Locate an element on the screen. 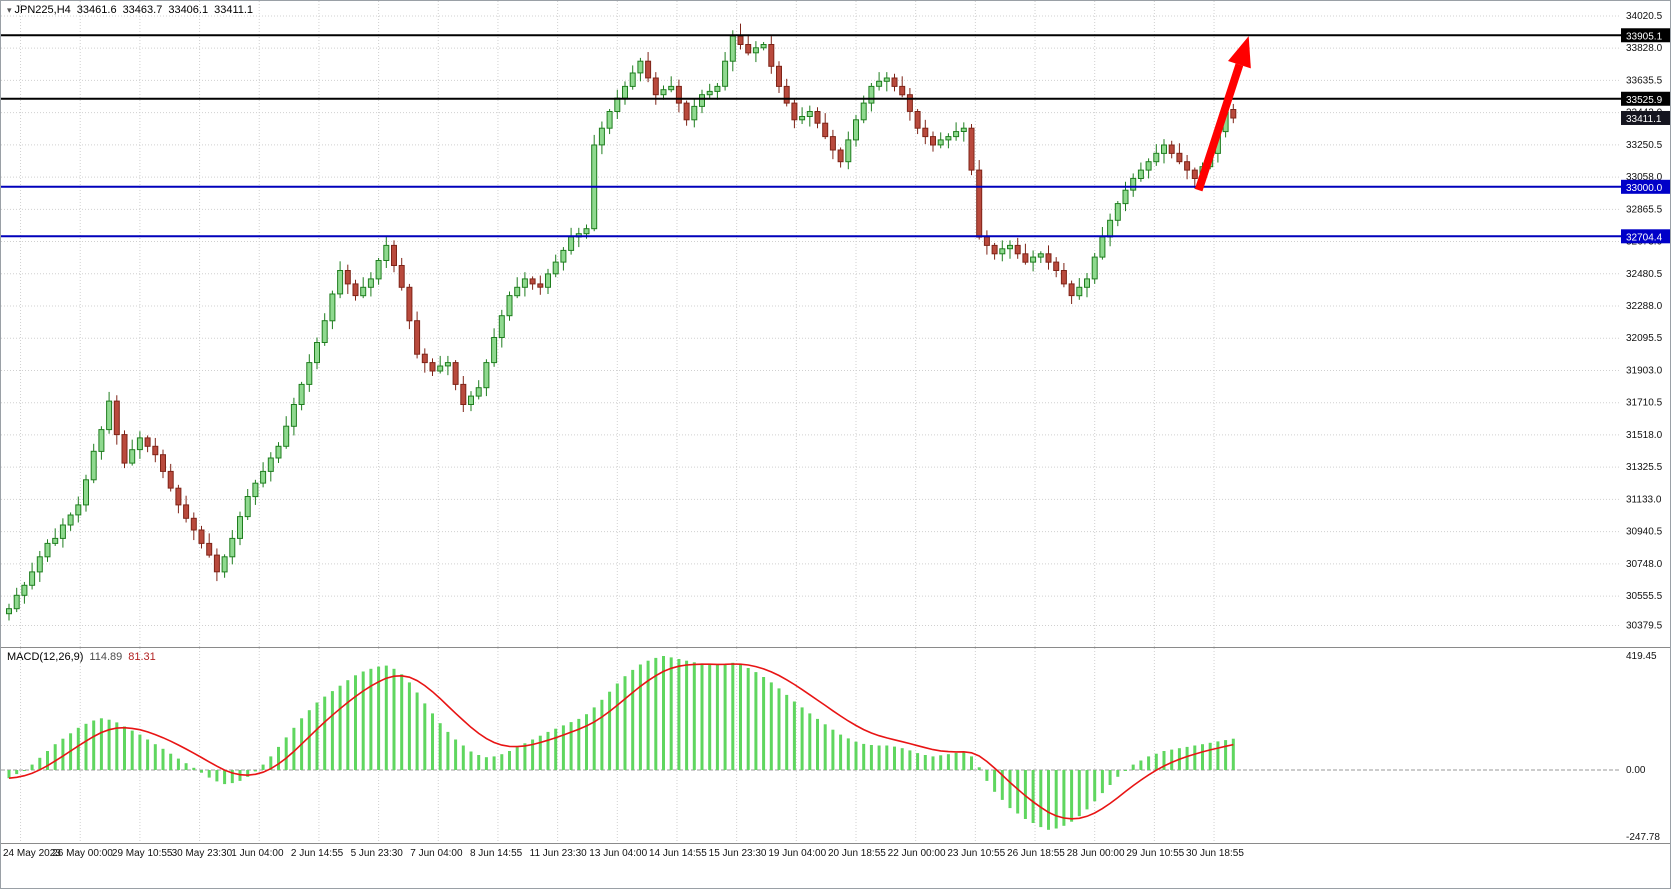  macd-axis-labels: 419.45 0.00 -247.78 is located at coordinates (1643, 747).